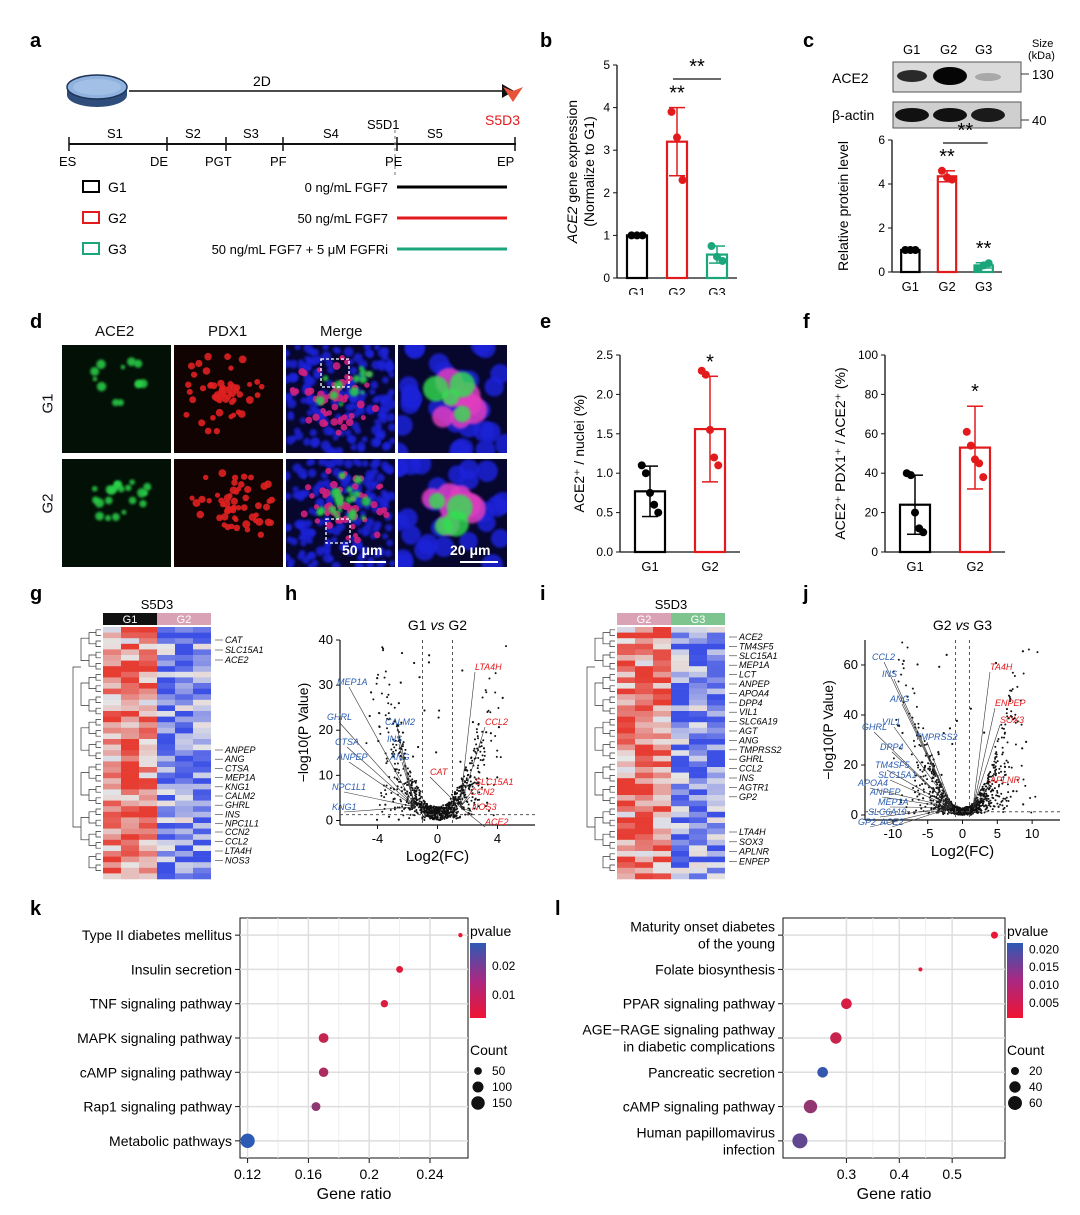 This screenshot has height=1215, width=1080. I want to click on pvalue-legend-title: pvalue, so click(490, 931).